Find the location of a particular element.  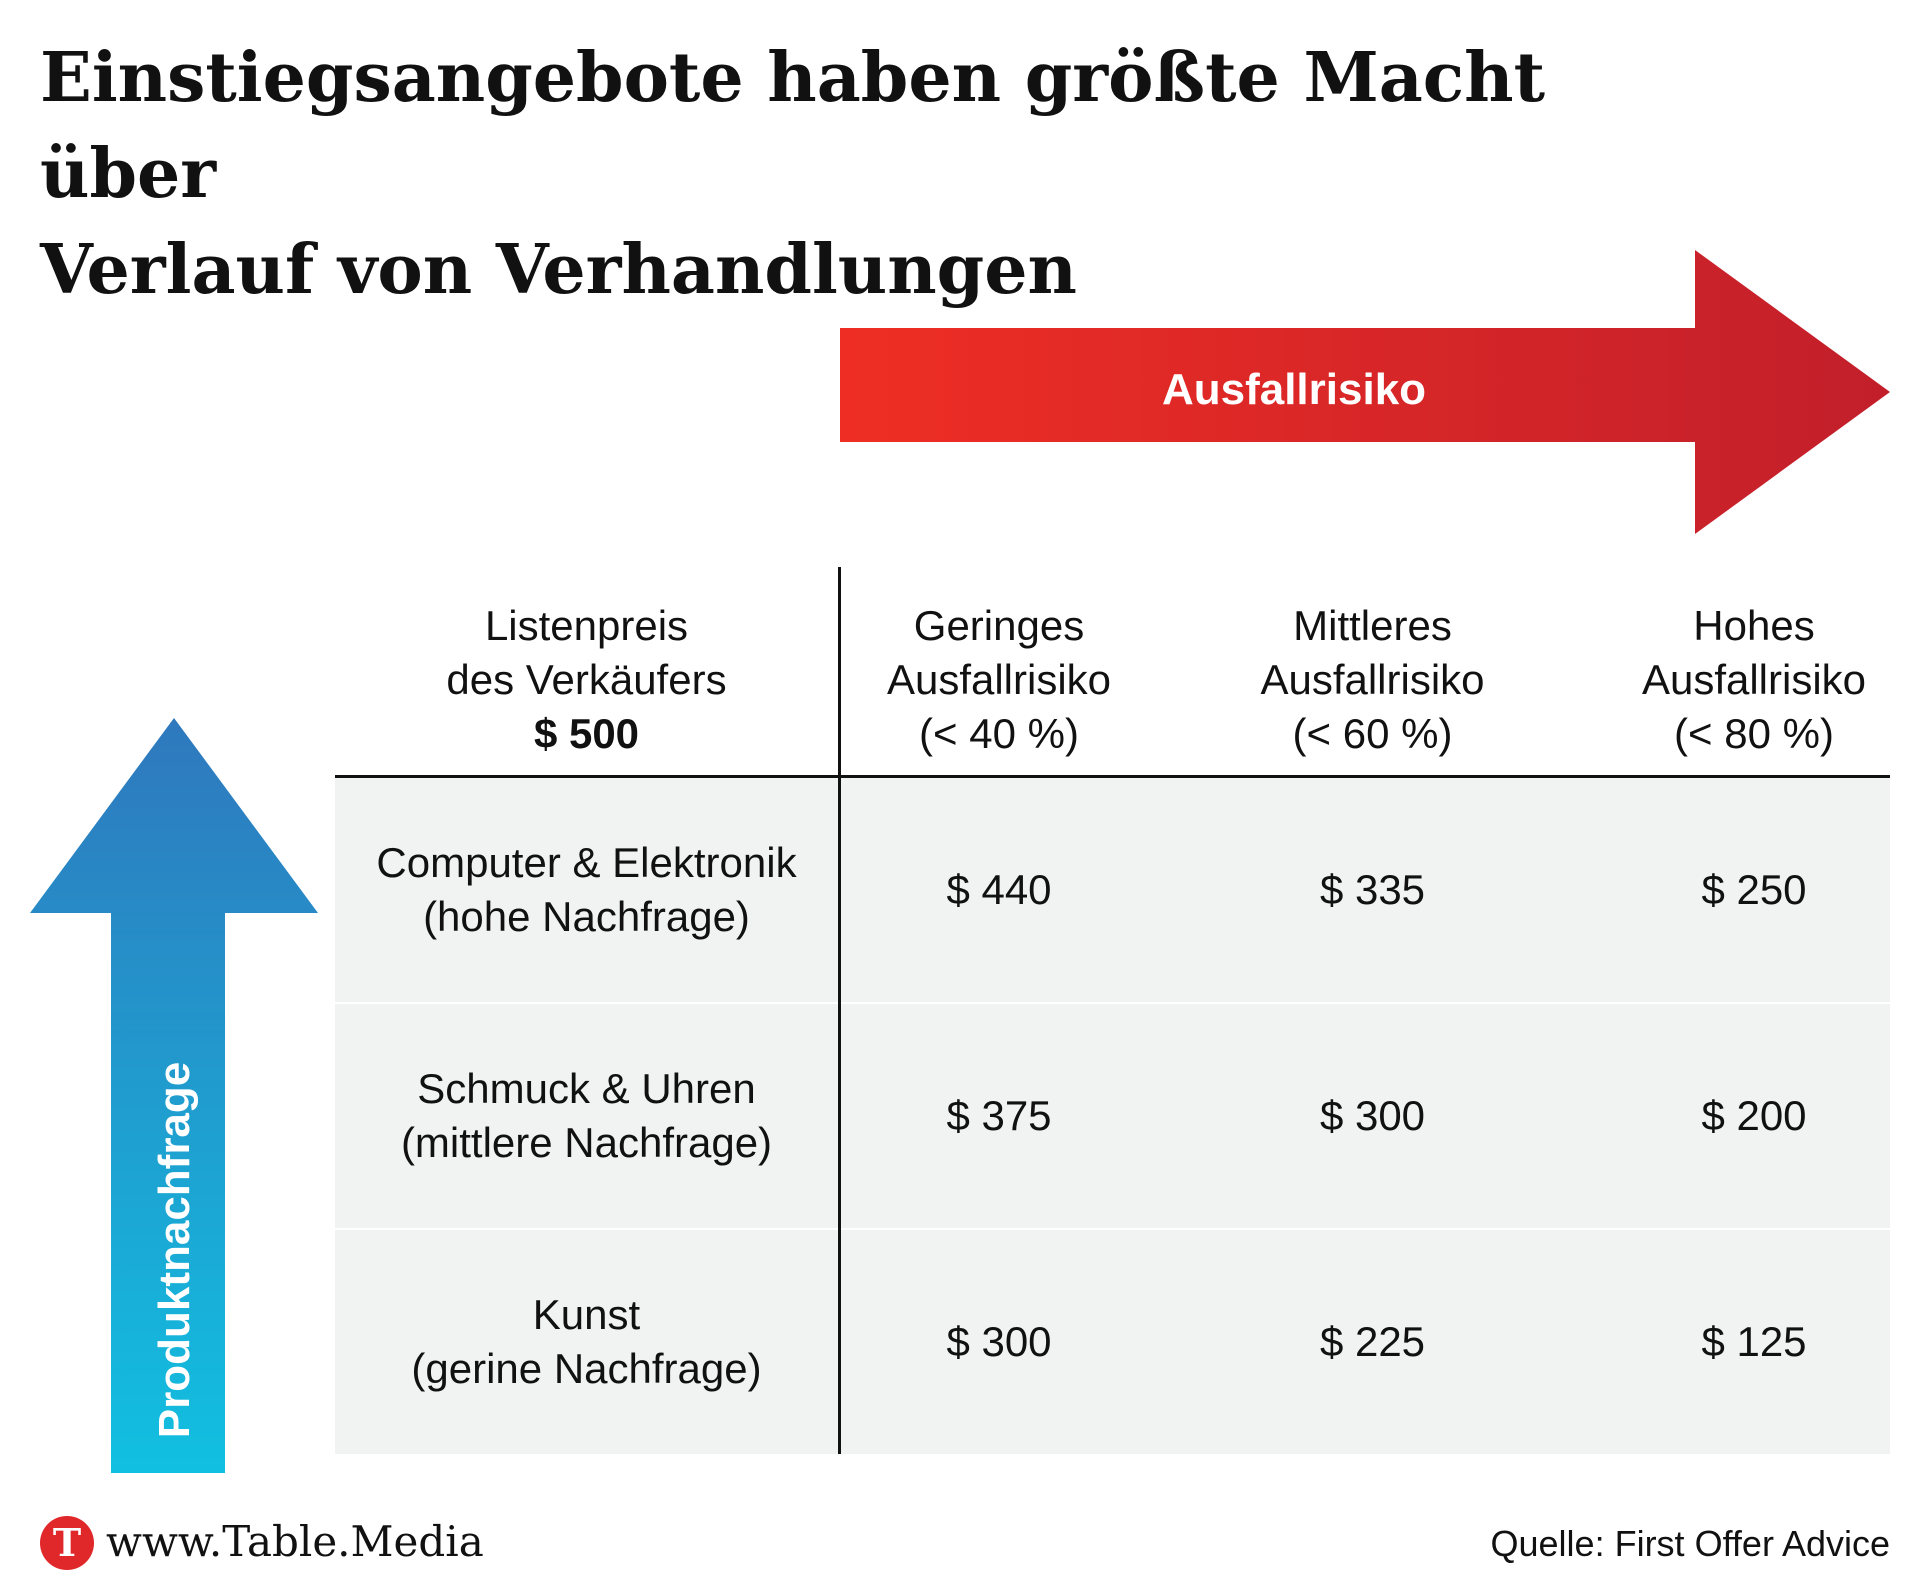

title-line-2: Verlauf von Verhandlungen is located at coordinates (558, 270).